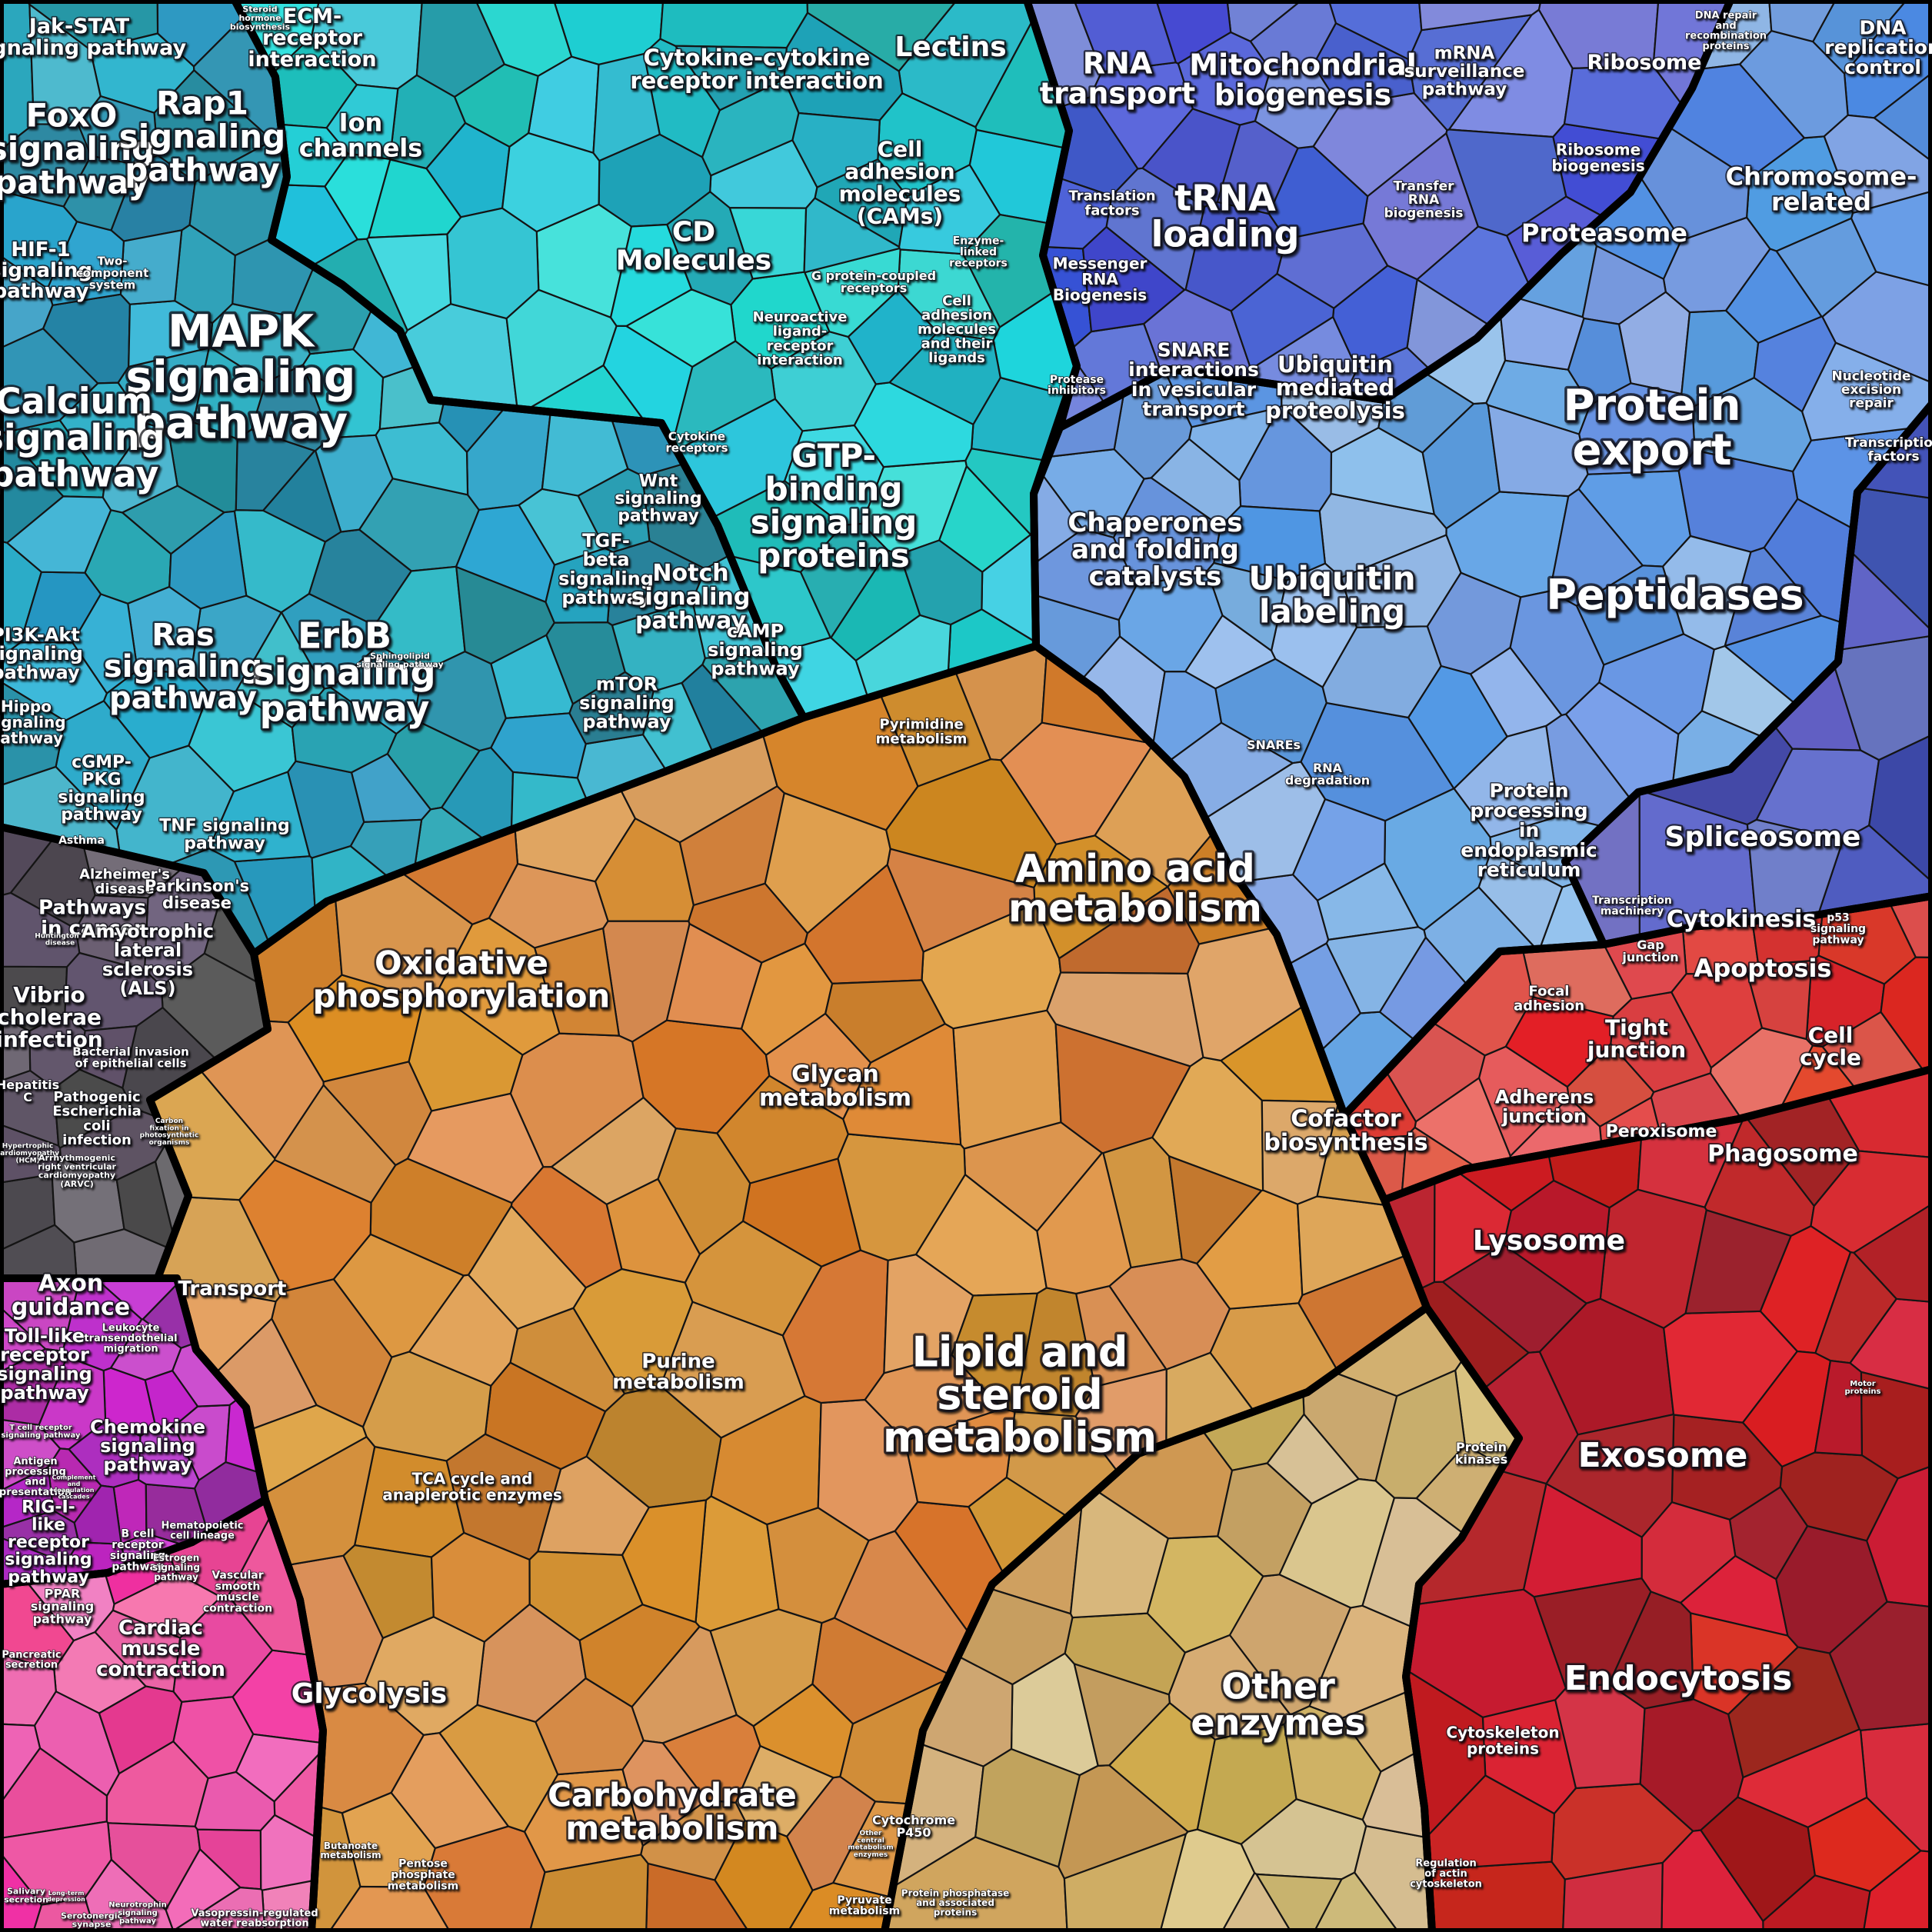  What do you see at coordinates (124, 882) in the screenshot?
I see `treemap-label: Alzheimer's disease` at bounding box center [124, 882].